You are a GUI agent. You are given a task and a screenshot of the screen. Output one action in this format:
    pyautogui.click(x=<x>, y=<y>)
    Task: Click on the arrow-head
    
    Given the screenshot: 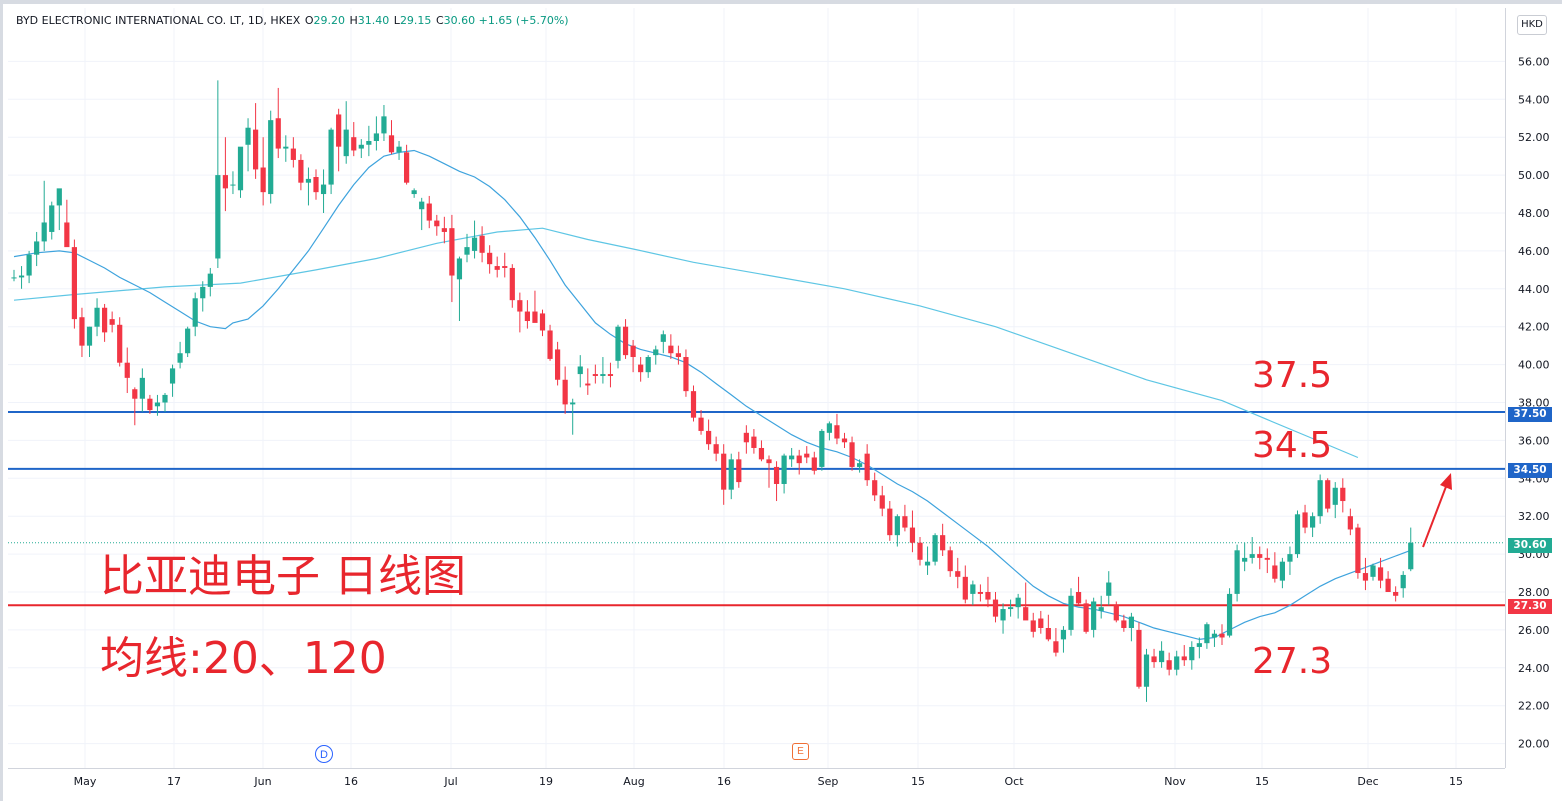 What is the action you would take?
    pyautogui.click(x=1446, y=481)
    